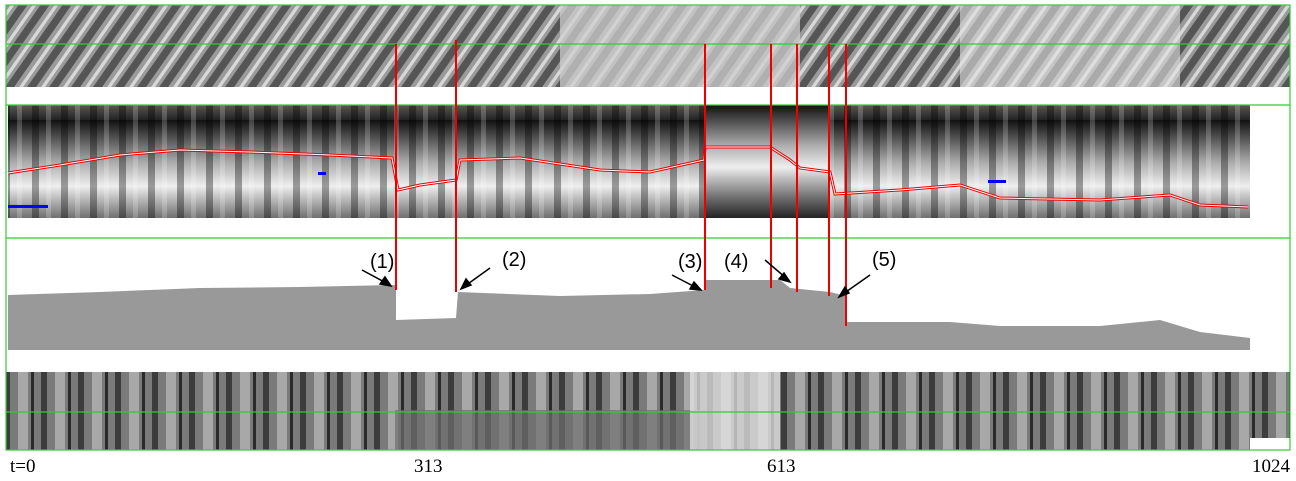  Describe the element at coordinates (616, 279) in the screenshot. I see `arrows` at that location.